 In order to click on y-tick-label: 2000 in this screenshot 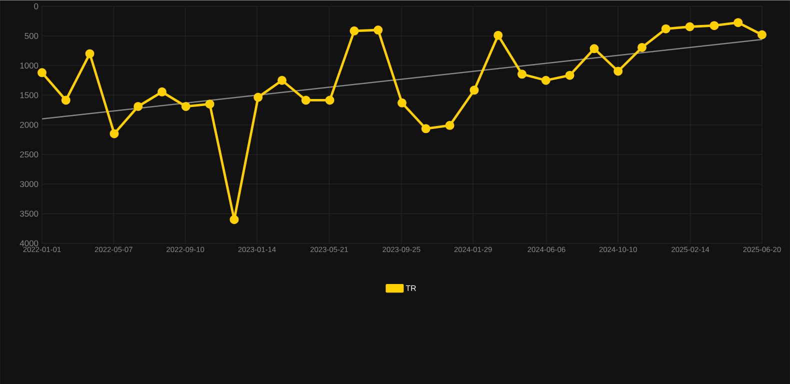, I will do `click(29, 125)`.